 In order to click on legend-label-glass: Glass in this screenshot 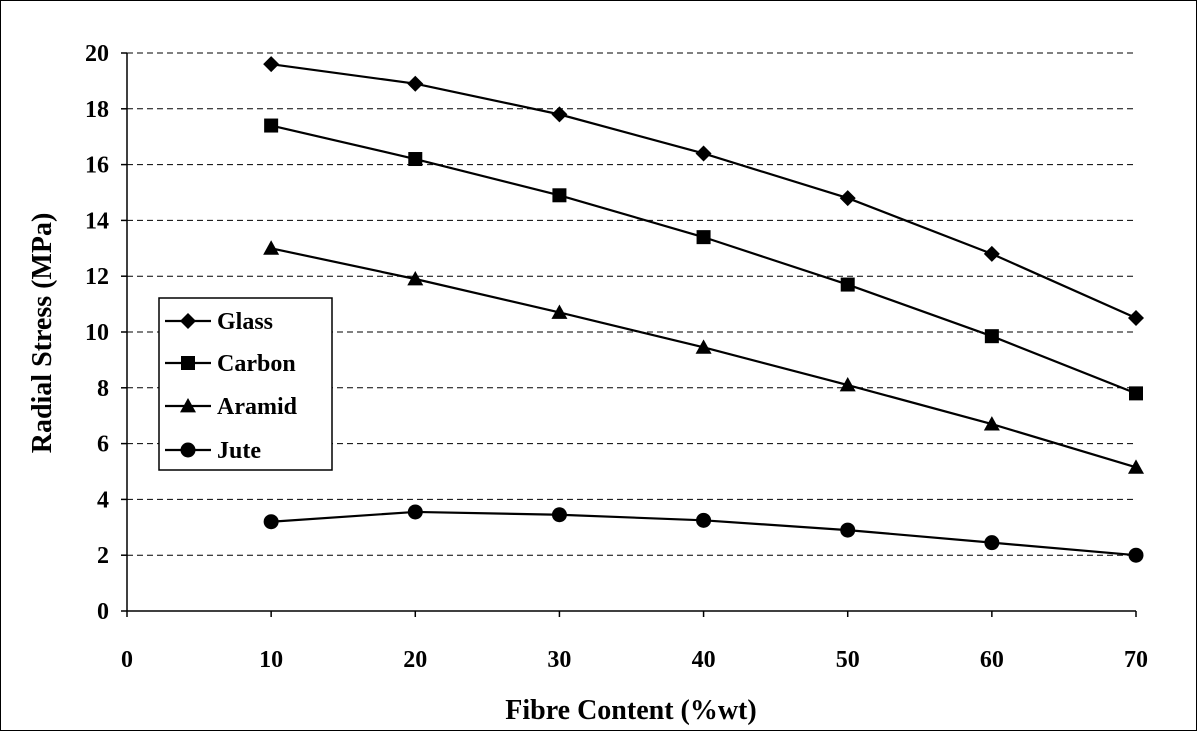, I will do `click(245, 322)`.